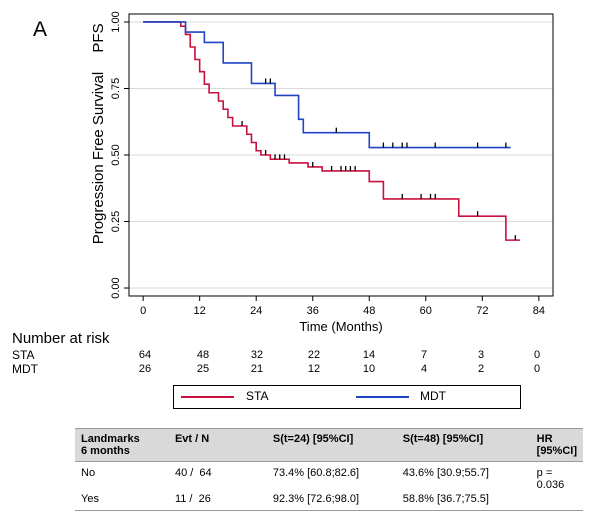  What do you see at coordinates (116, 154) in the screenshot?
I see `y-tick-label: 0.50` at bounding box center [116, 154].